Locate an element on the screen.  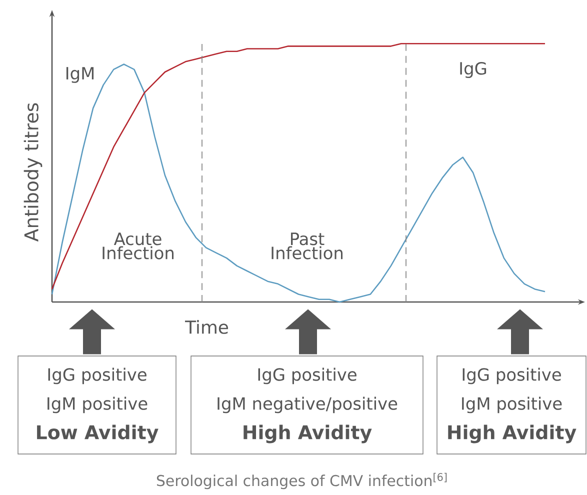
text: Serological changes of CMV infection$^{[6]}$ is located at coordinates (301, 481).